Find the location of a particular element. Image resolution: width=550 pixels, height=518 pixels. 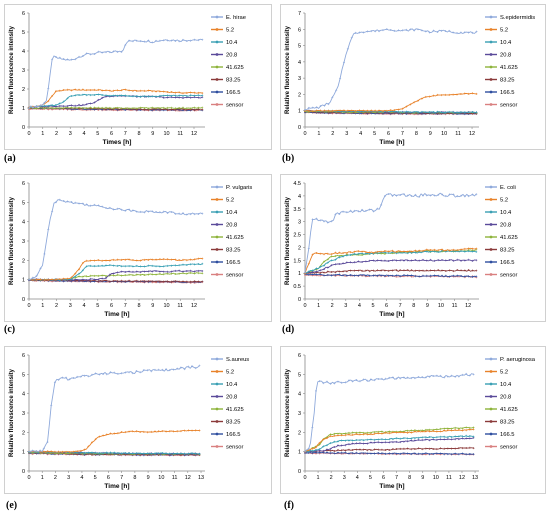

legend-marker is located at coordinates (217, 187).